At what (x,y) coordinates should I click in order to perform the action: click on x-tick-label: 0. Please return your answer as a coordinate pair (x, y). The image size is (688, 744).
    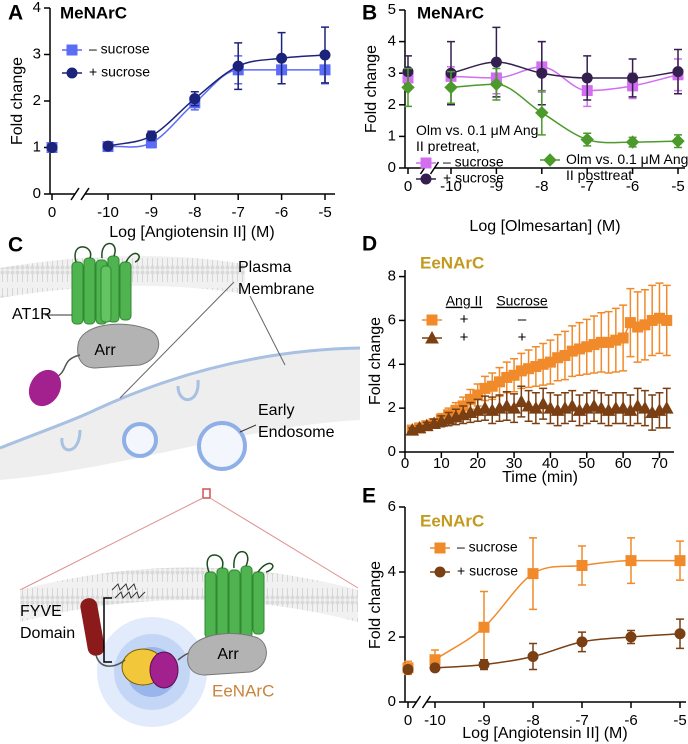
    Looking at the image, I should click on (408, 186).